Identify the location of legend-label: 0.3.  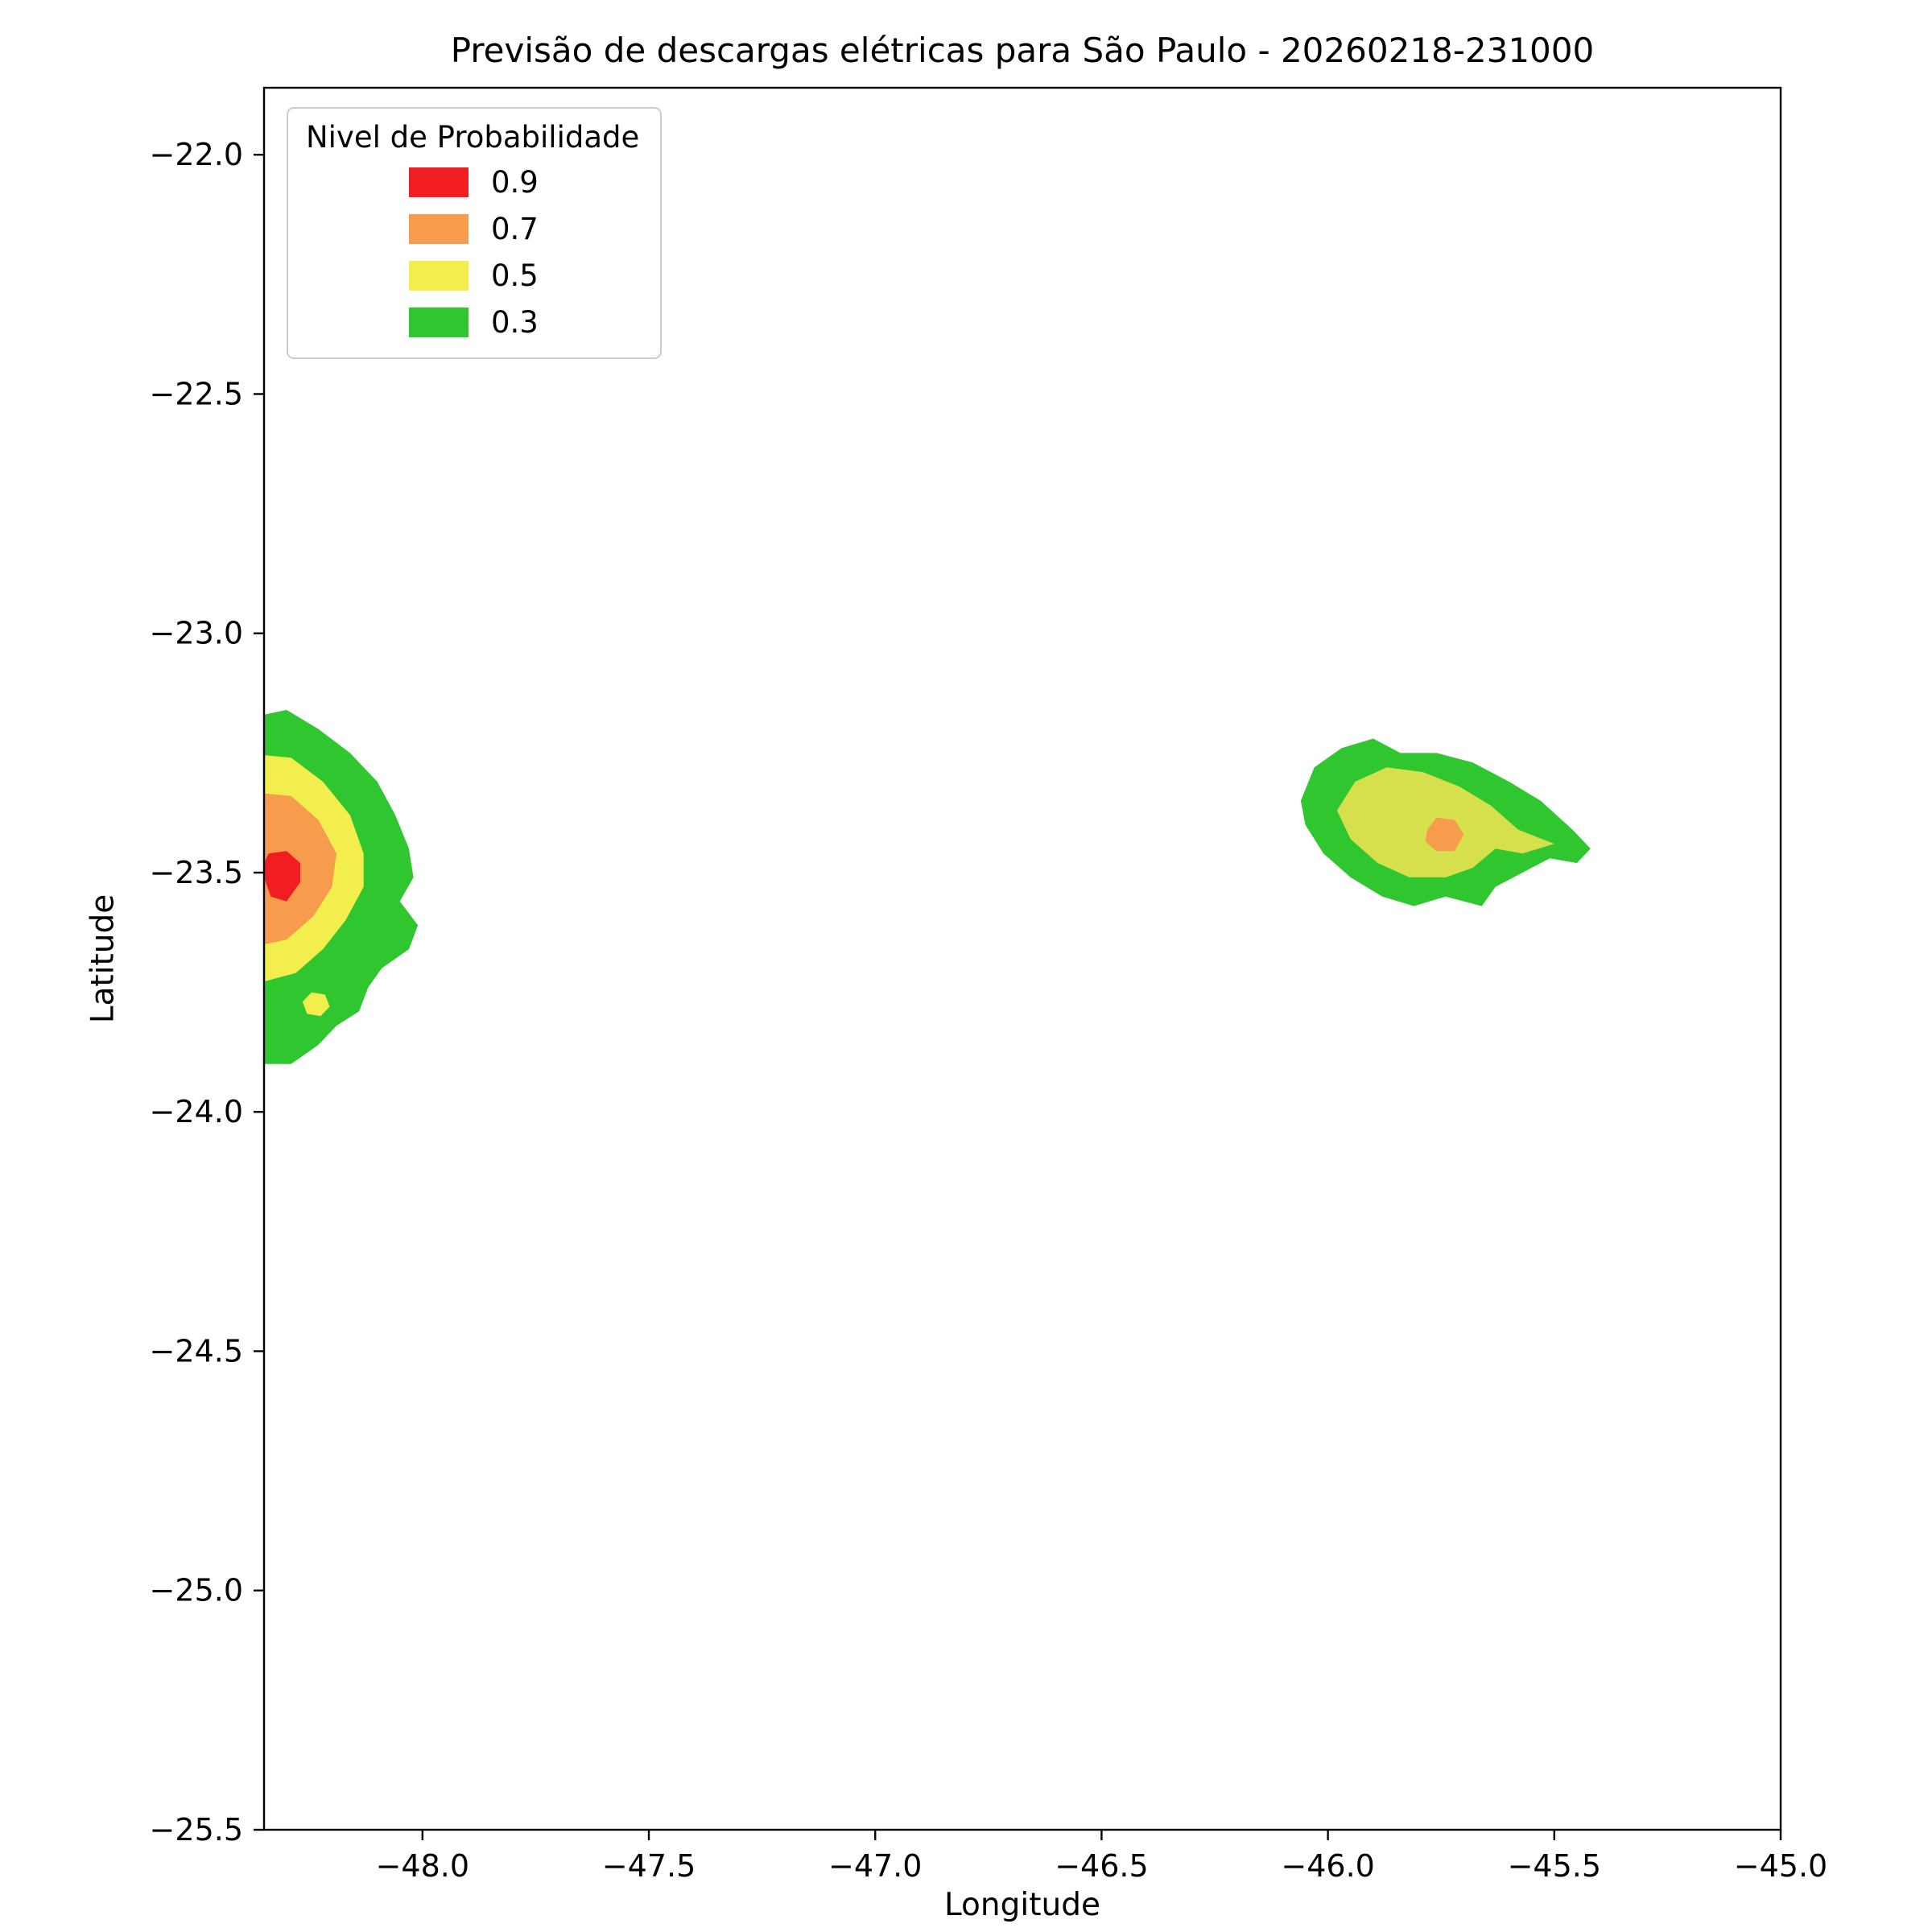
(515, 322).